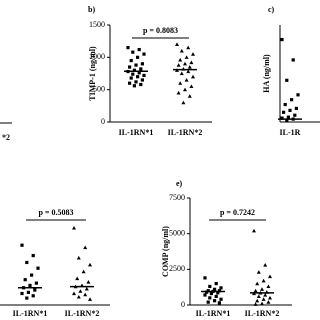  Describe the element at coordinates (97, 24) in the screenshot. I see `y-tick-label: 1500` at that location.